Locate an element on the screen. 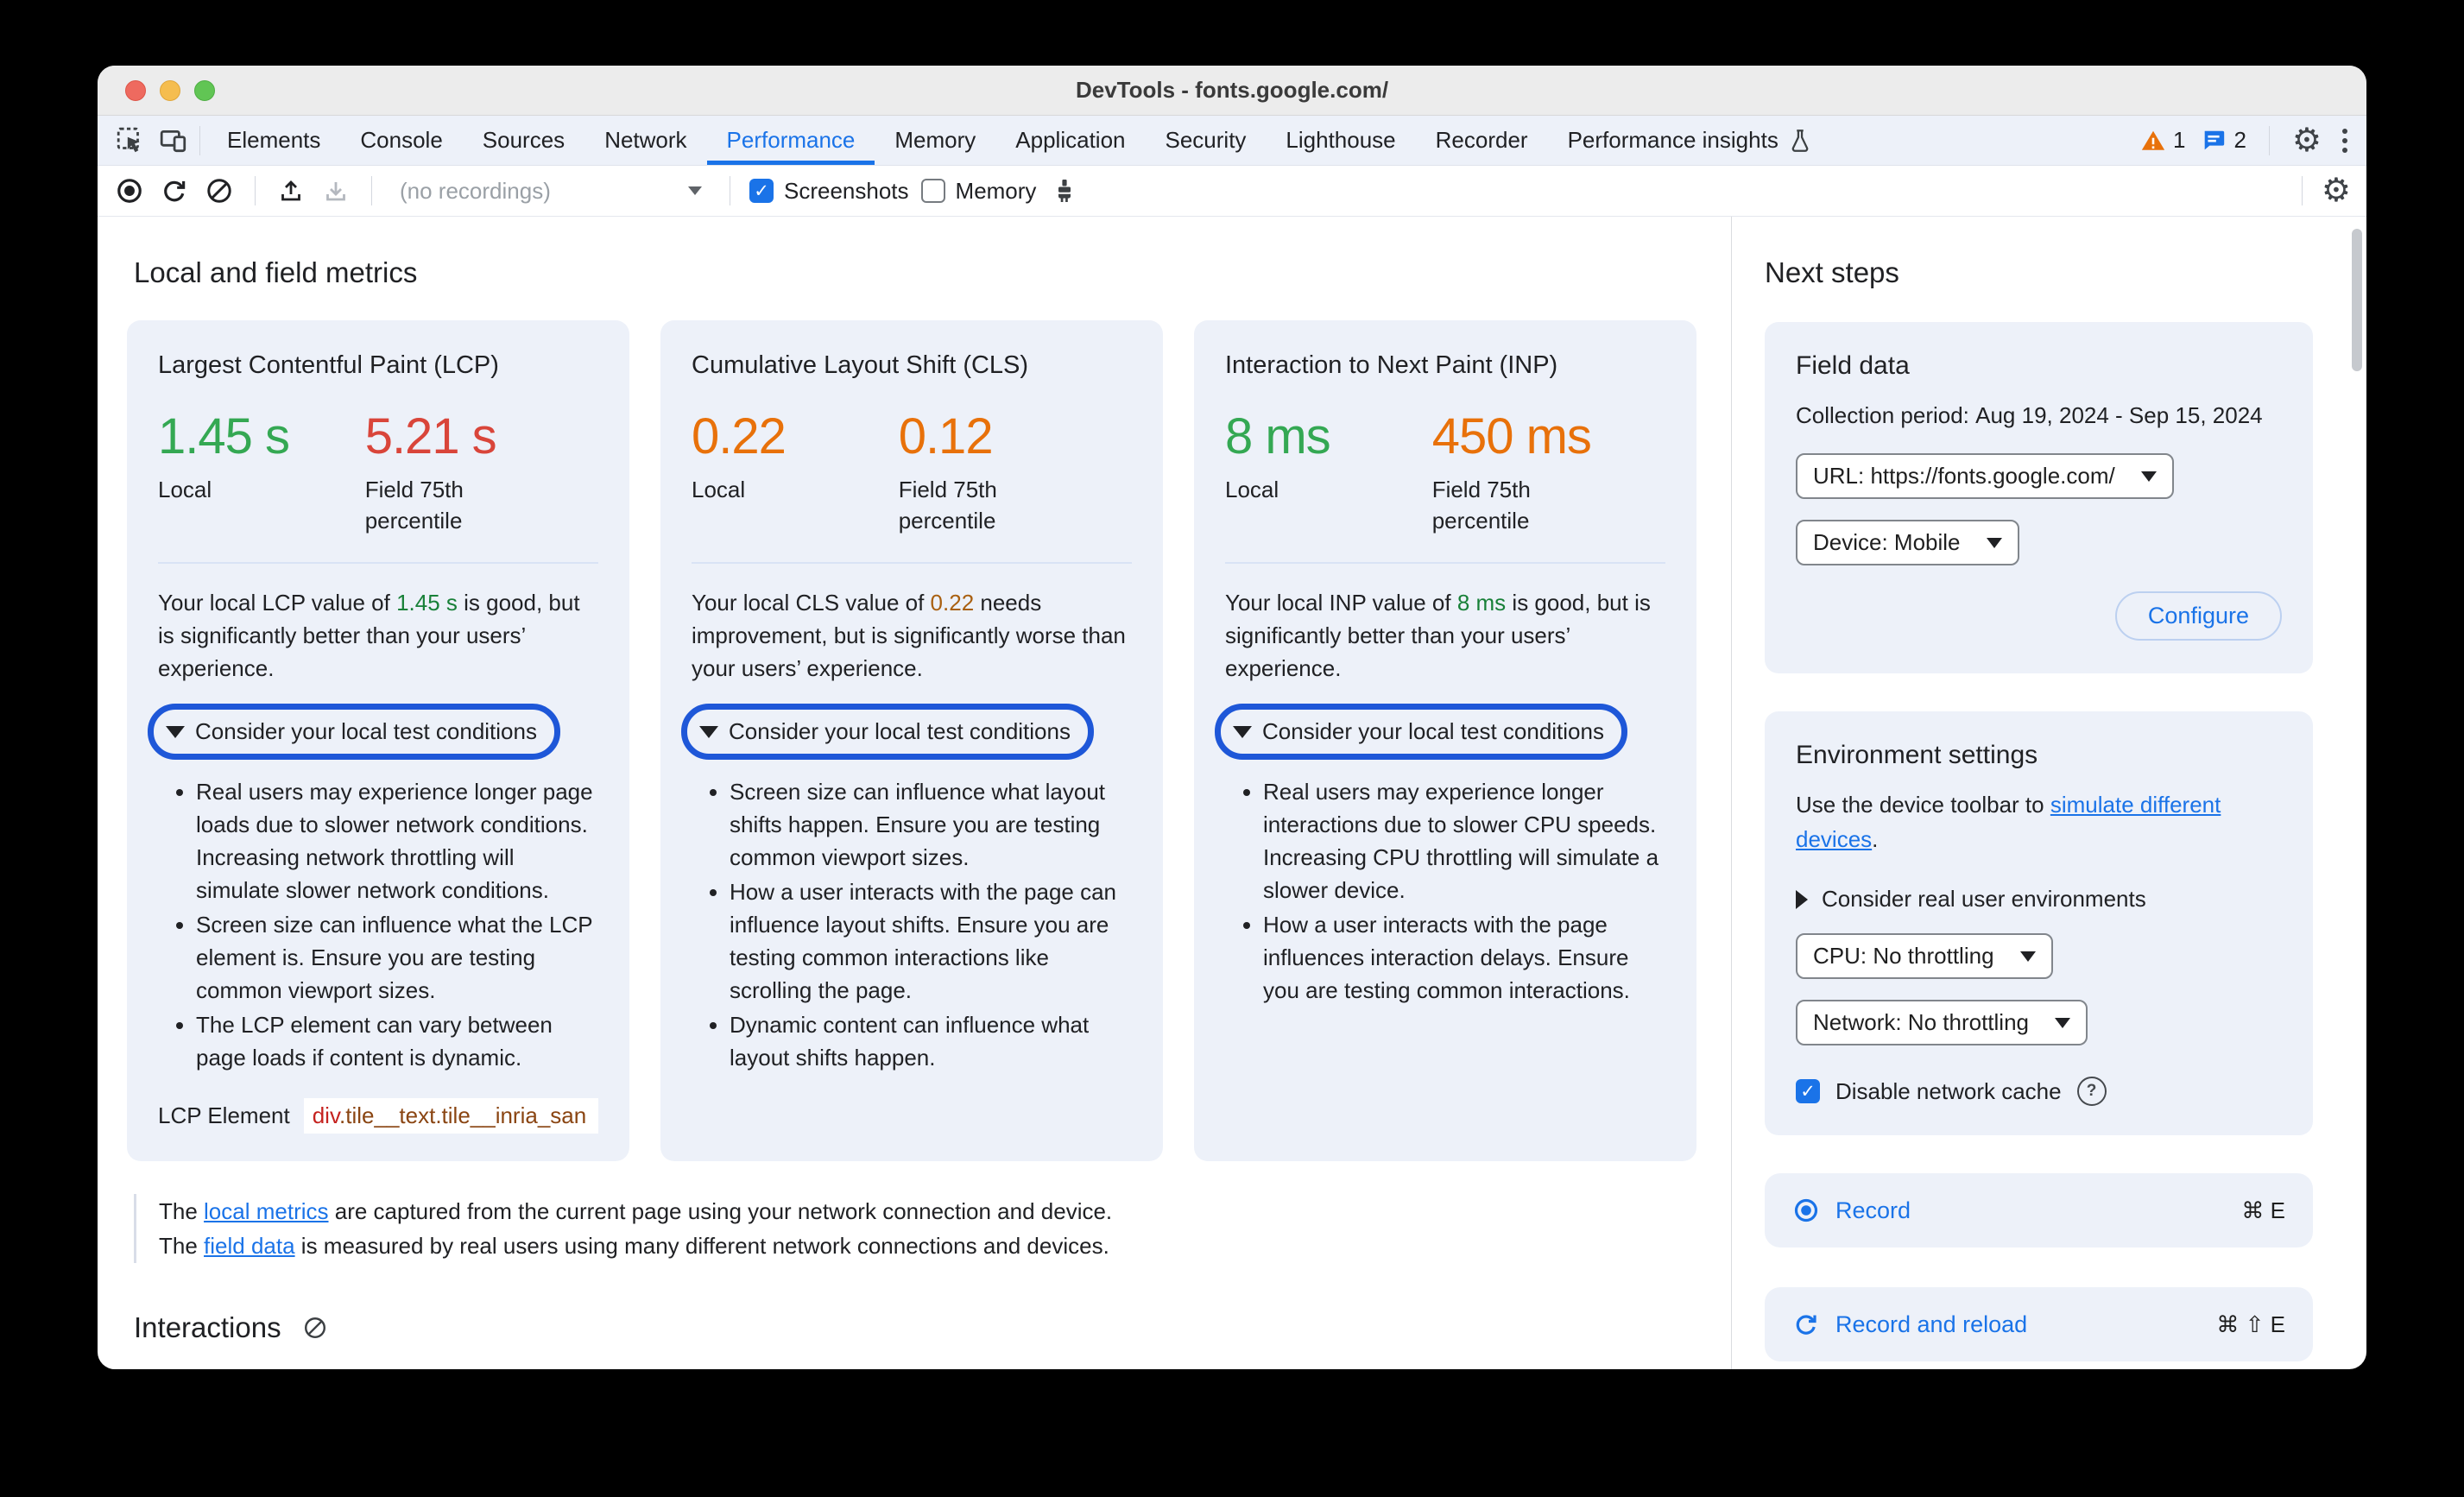  record-and-reload-button: Record and reload ⌘ ⇧ E is located at coordinates (2039, 1324).